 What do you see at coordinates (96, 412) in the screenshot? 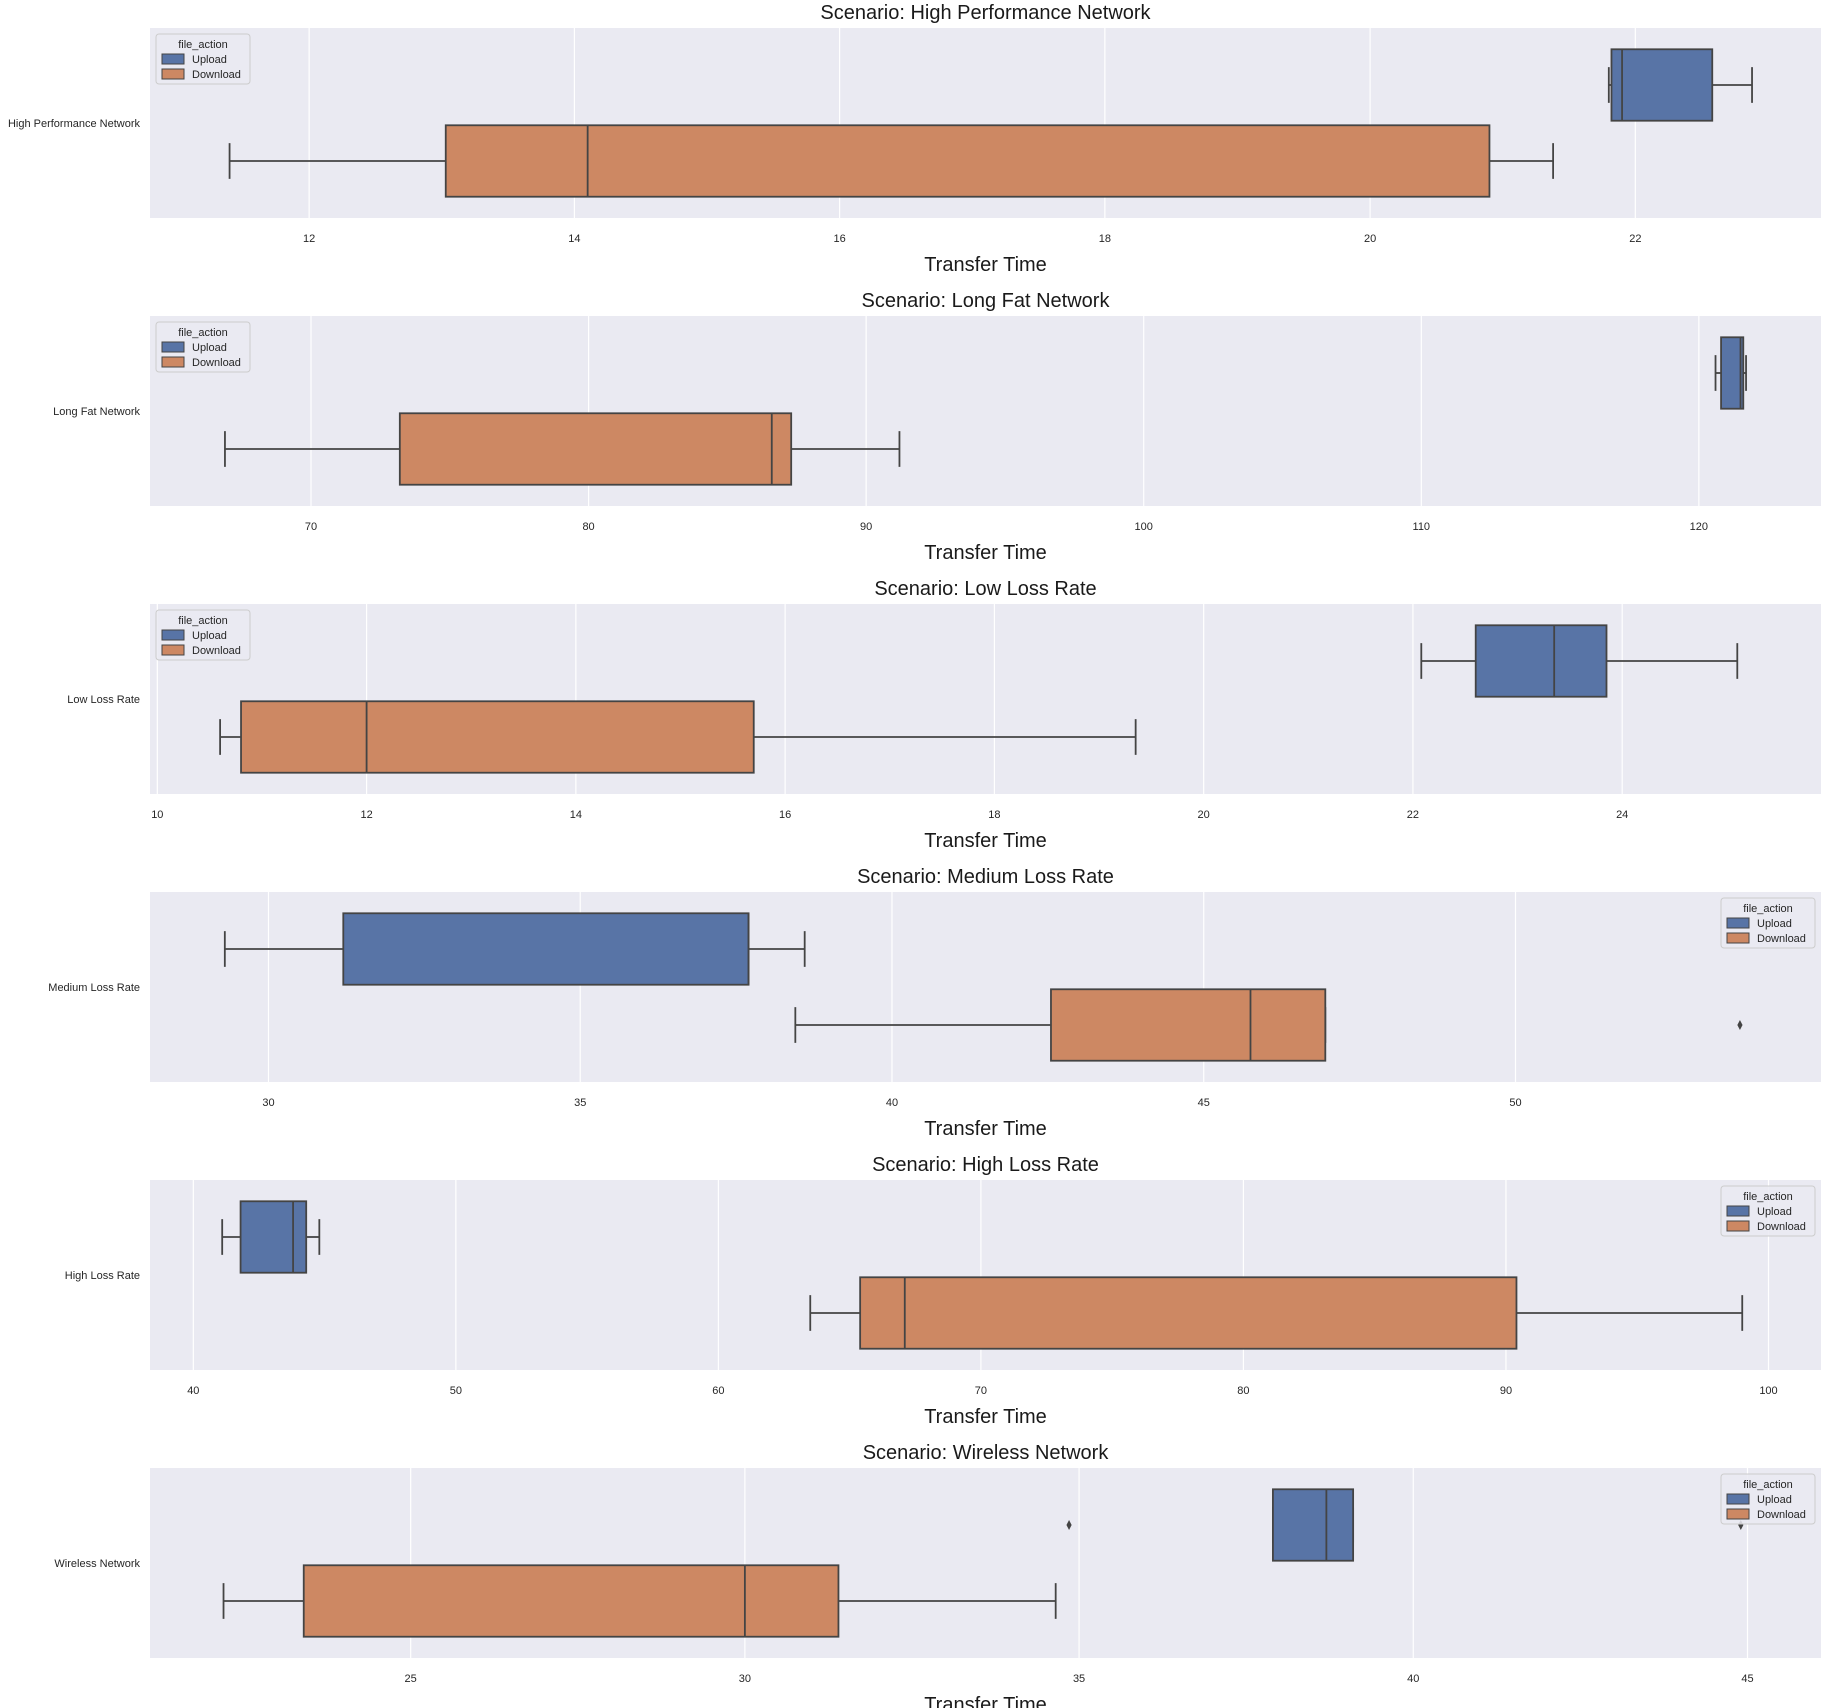
I see `y-tick-label: Long Fat Network` at bounding box center [96, 412].